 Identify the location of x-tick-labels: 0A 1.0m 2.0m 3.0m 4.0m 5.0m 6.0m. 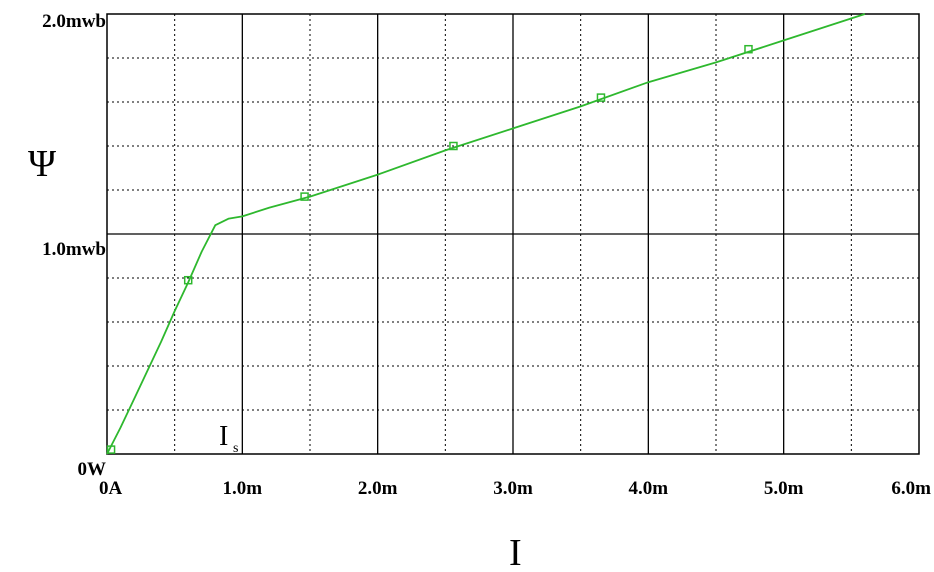
(515, 488).